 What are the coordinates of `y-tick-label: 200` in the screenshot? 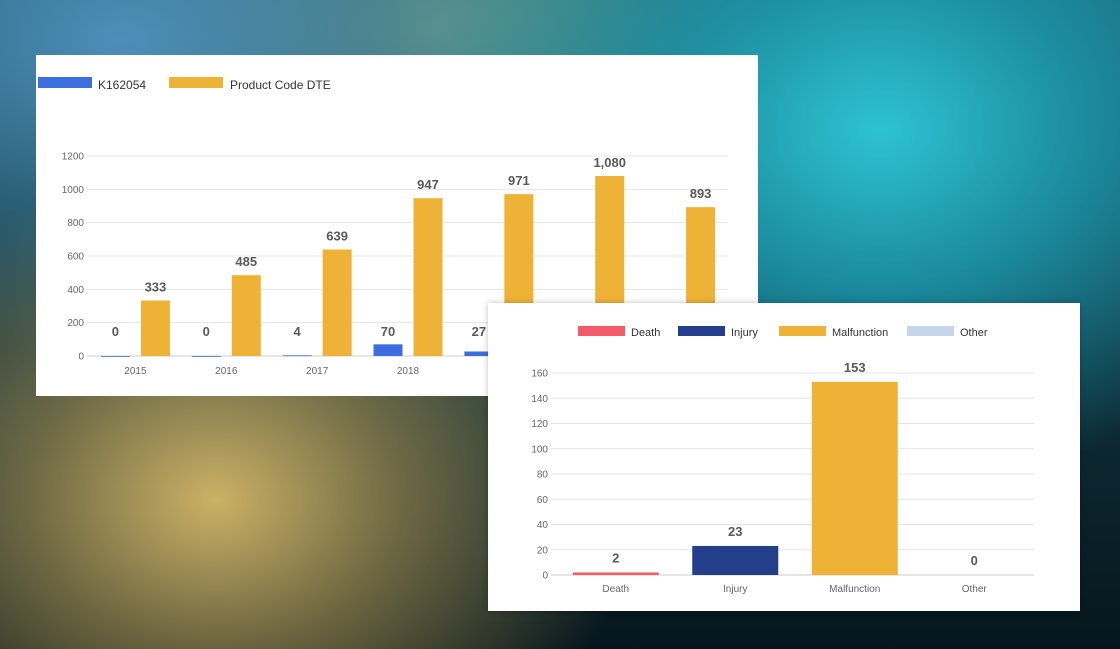 It's located at (75, 323).